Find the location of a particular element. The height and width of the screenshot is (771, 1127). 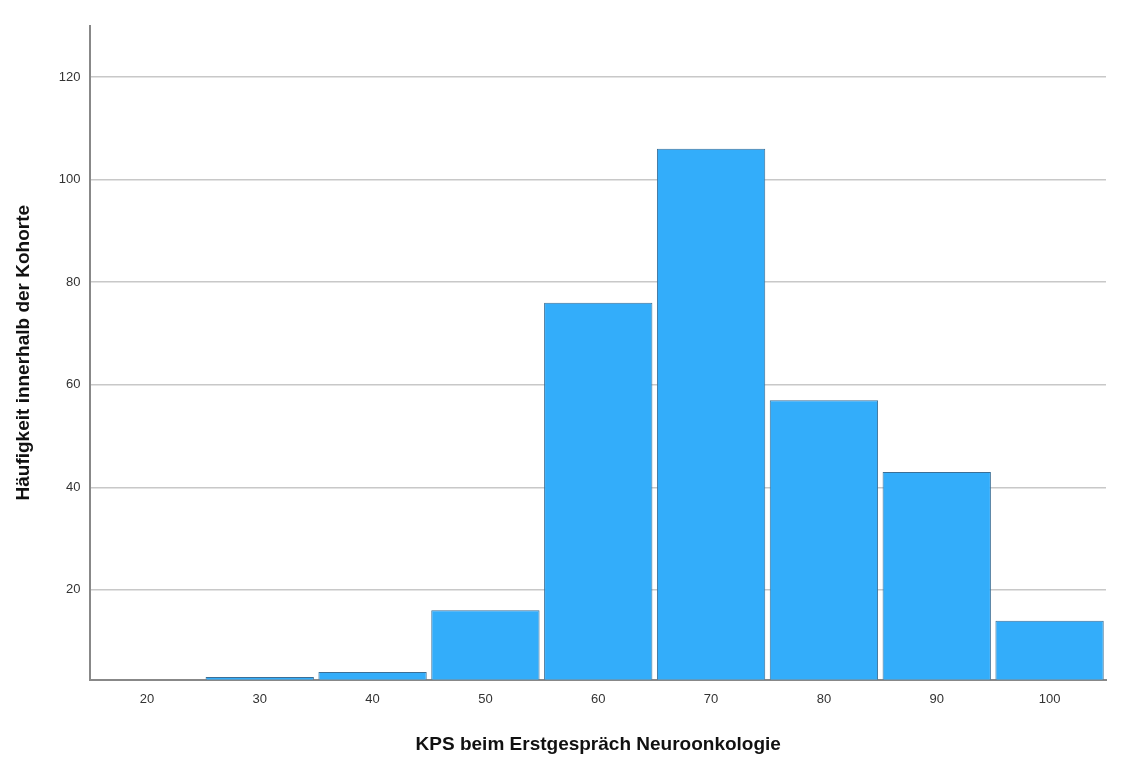

y-tick-label: 60 is located at coordinates (73, 384).